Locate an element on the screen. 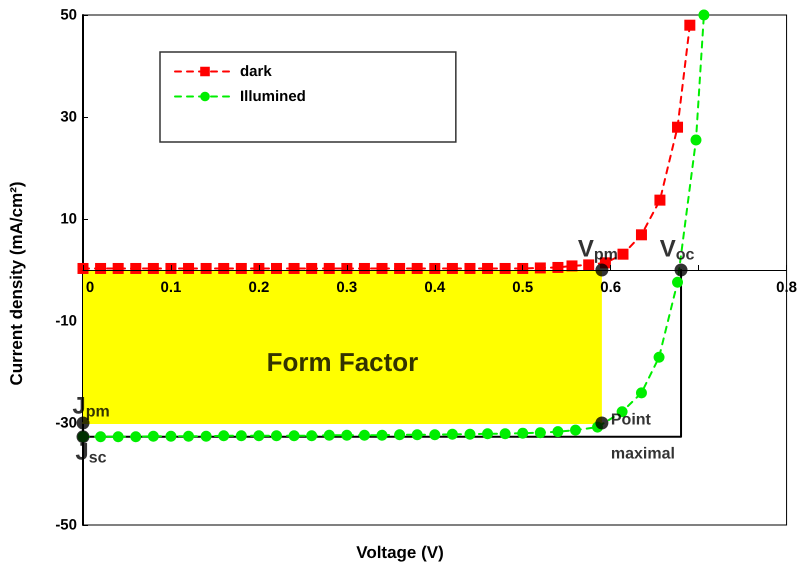 This screenshot has width=800, height=567. x-tick-label: 0 is located at coordinates (90, 287).